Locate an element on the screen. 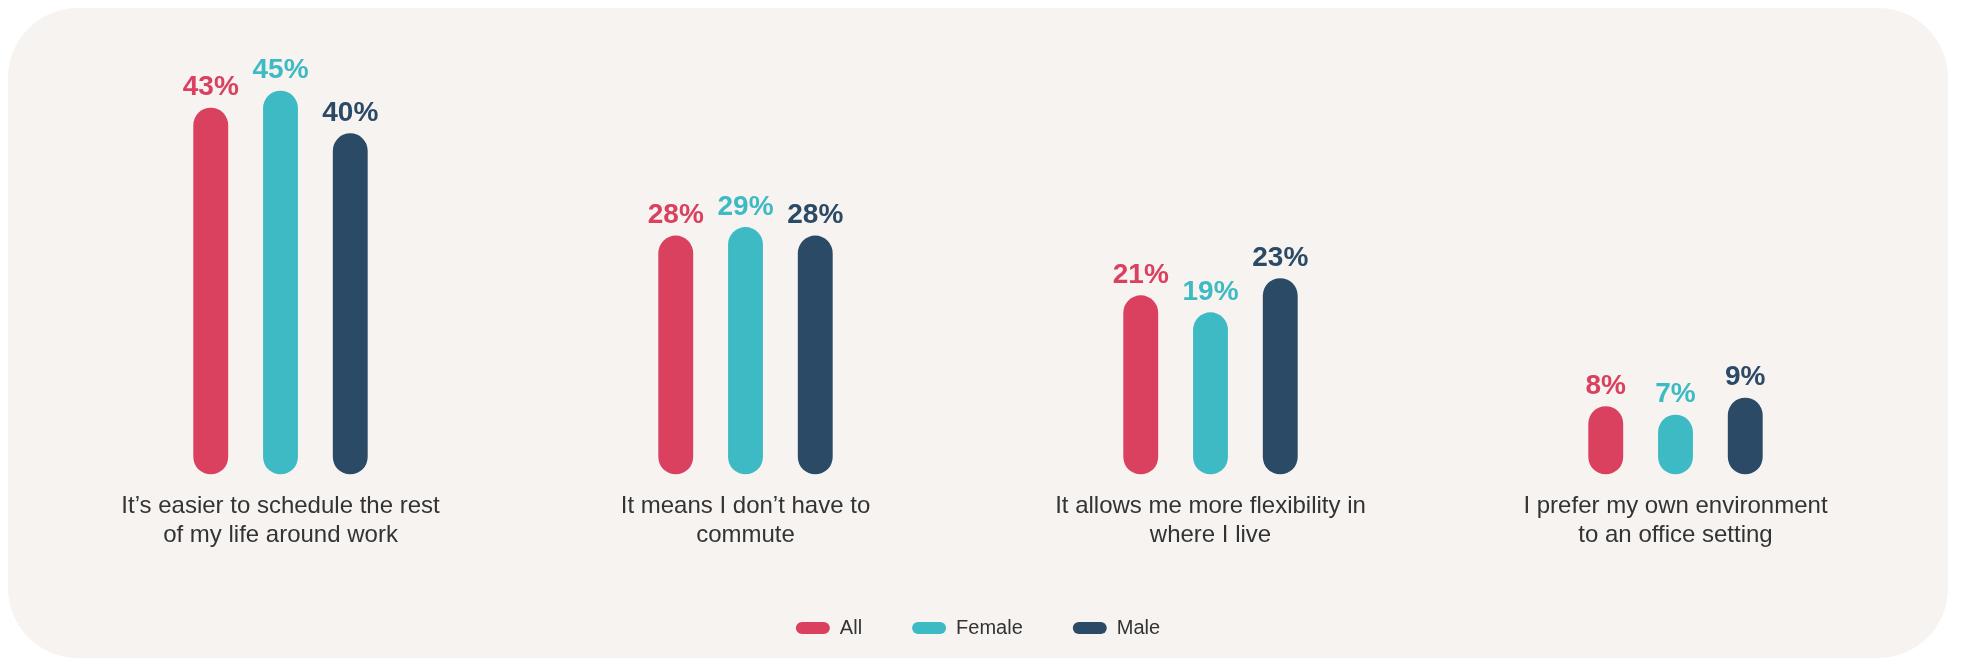 The width and height of the screenshot is (1964, 672). data-label: 40% is located at coordinates (350, 111).